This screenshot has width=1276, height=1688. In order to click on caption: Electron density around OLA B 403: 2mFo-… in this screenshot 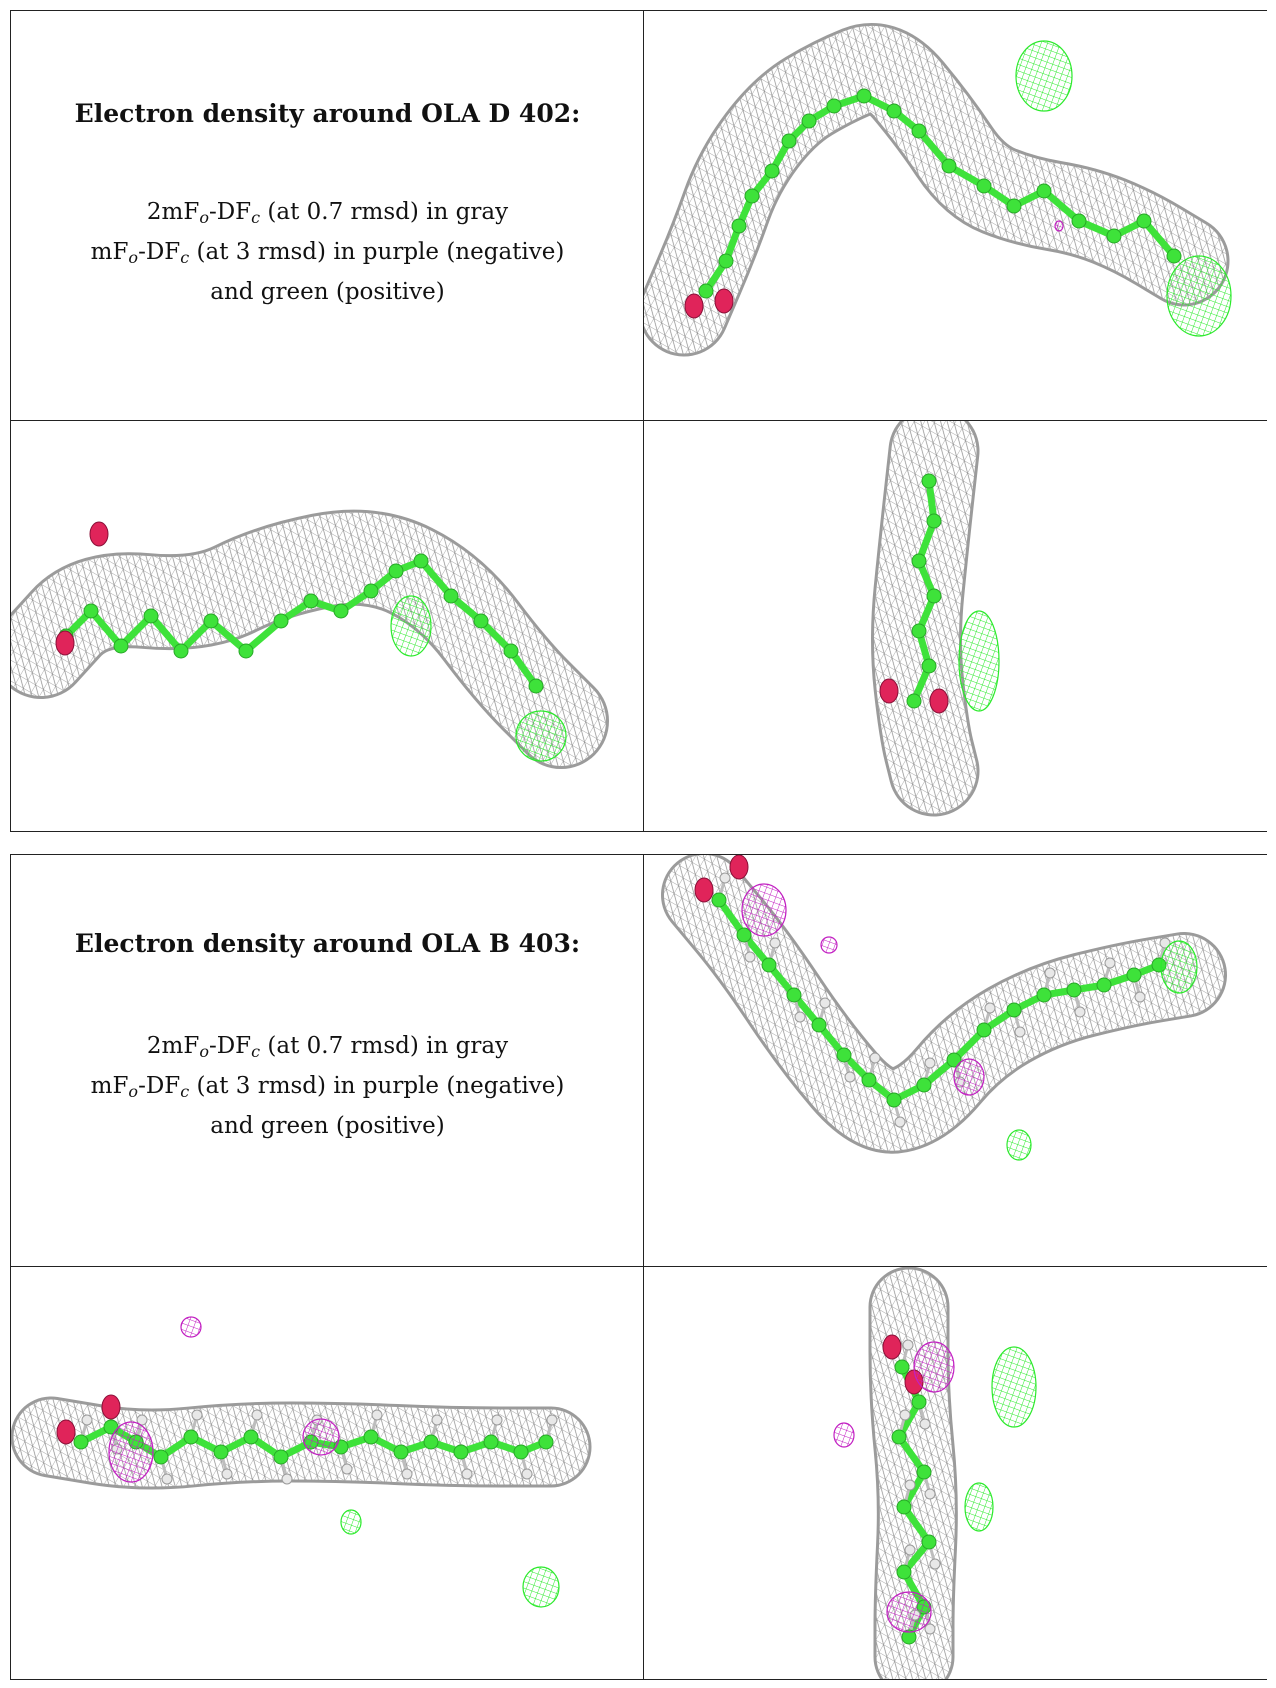, I will do `click(327, 1060)`.